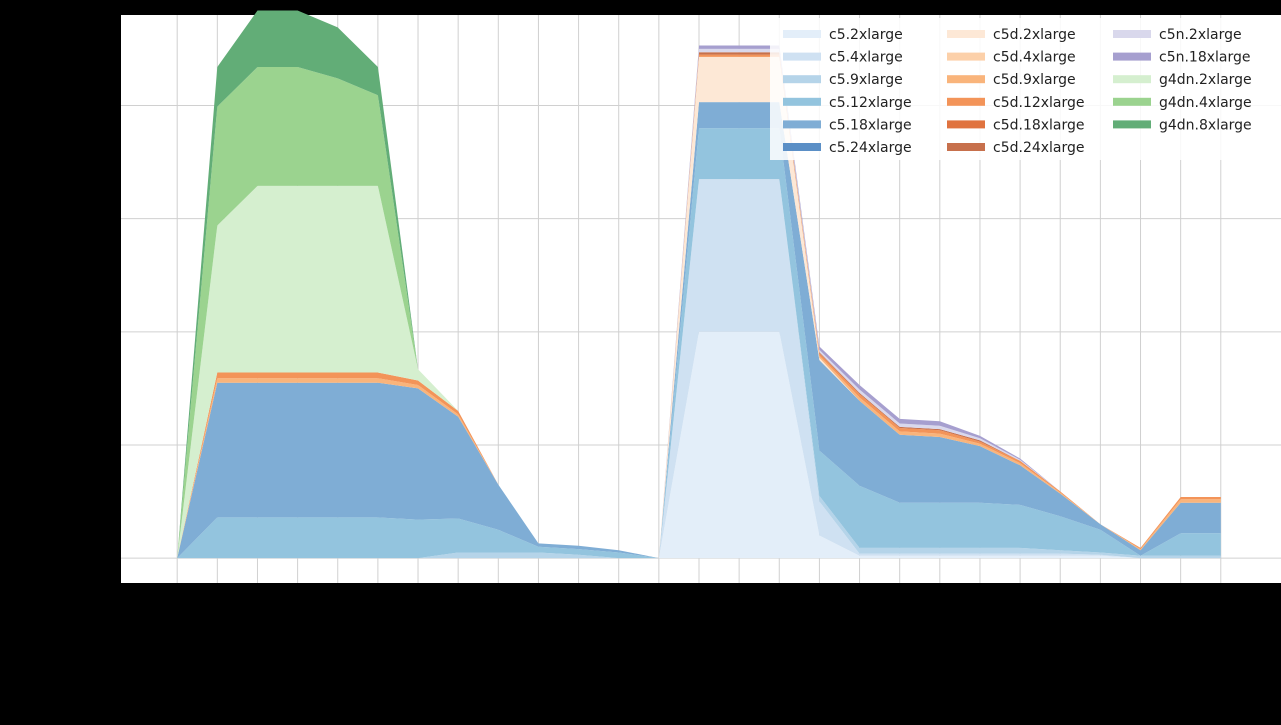 The width and height of the screenshot is (1281, 725). Describe the element at coordinates (966, 101) in the screenshot. I see `legend-swatch-c5d-12xlarge` at that location.